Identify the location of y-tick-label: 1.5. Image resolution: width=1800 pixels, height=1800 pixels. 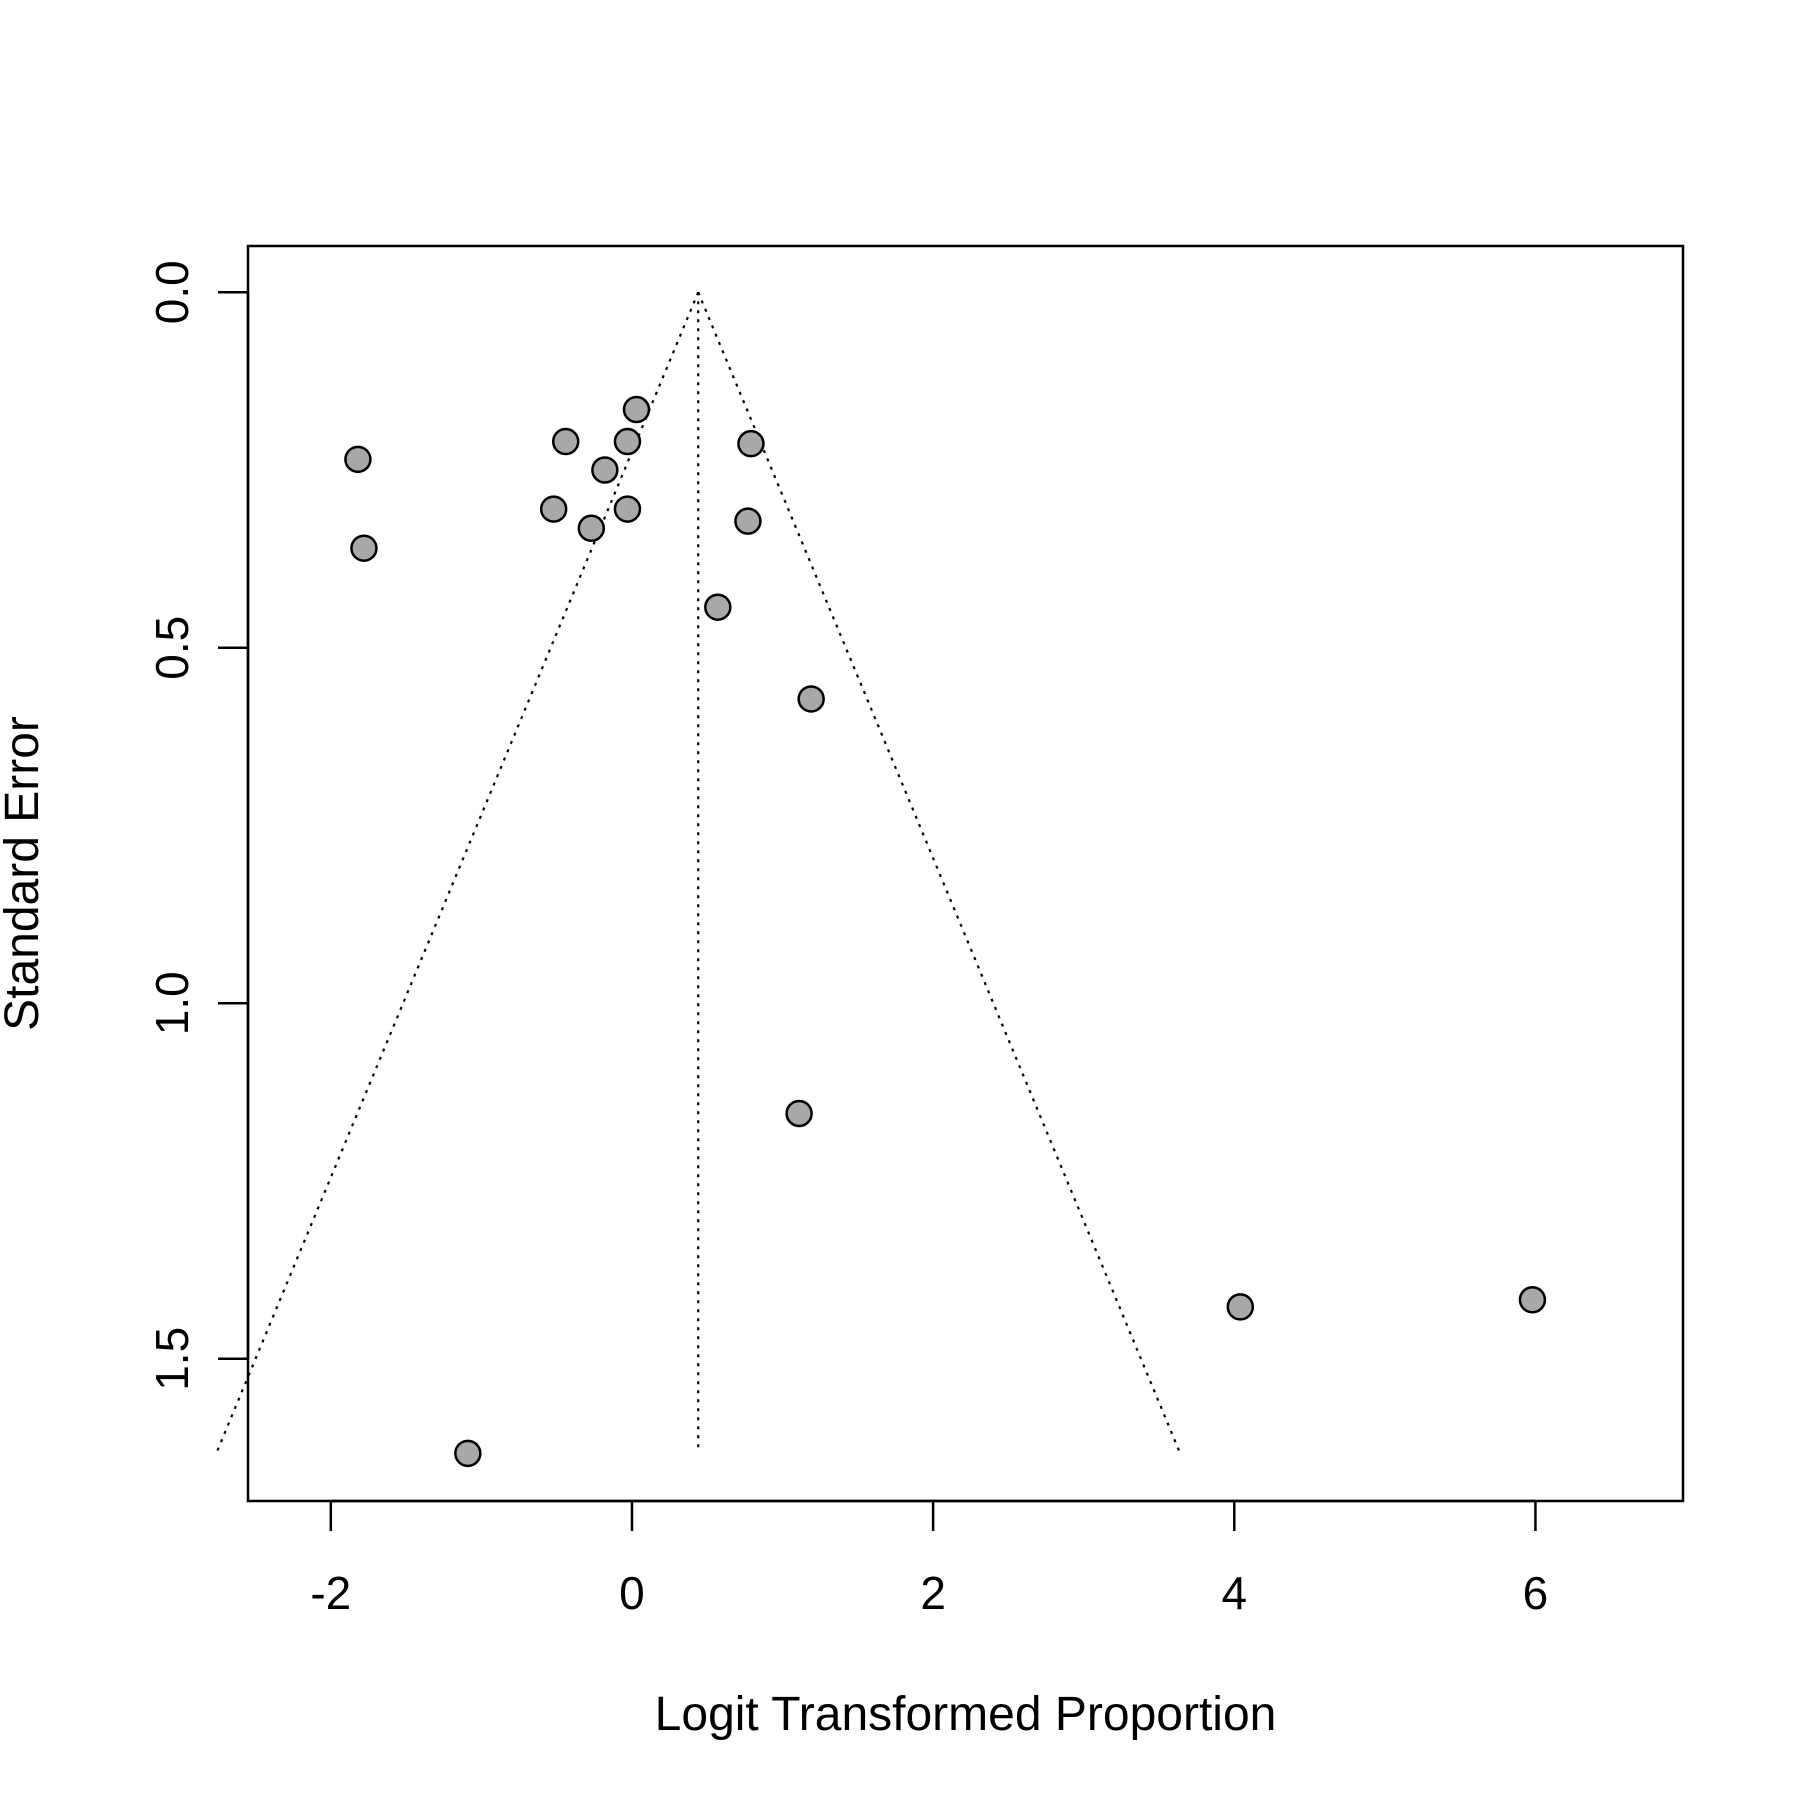
(172, 1359).